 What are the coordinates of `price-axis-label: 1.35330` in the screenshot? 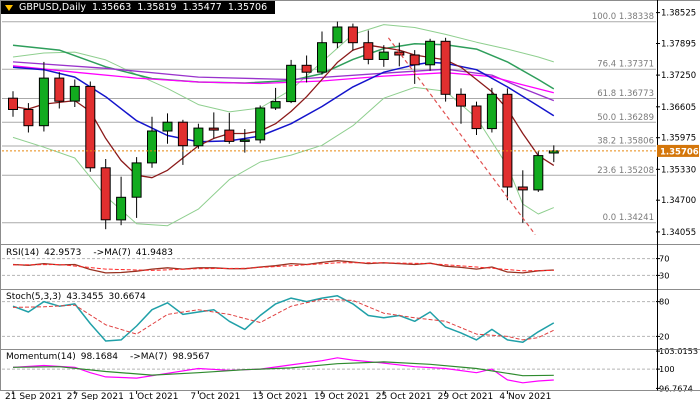 It's located at (678, 170).